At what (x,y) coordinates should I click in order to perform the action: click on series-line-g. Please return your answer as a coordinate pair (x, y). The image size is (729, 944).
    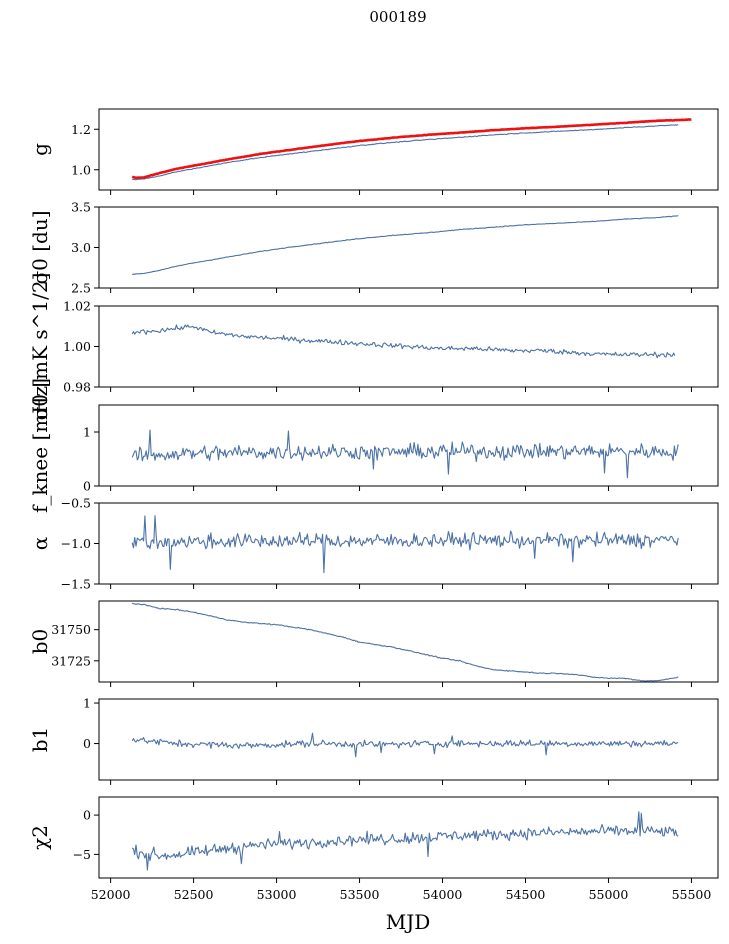
    Looking at the image, I should click on (405, 152).